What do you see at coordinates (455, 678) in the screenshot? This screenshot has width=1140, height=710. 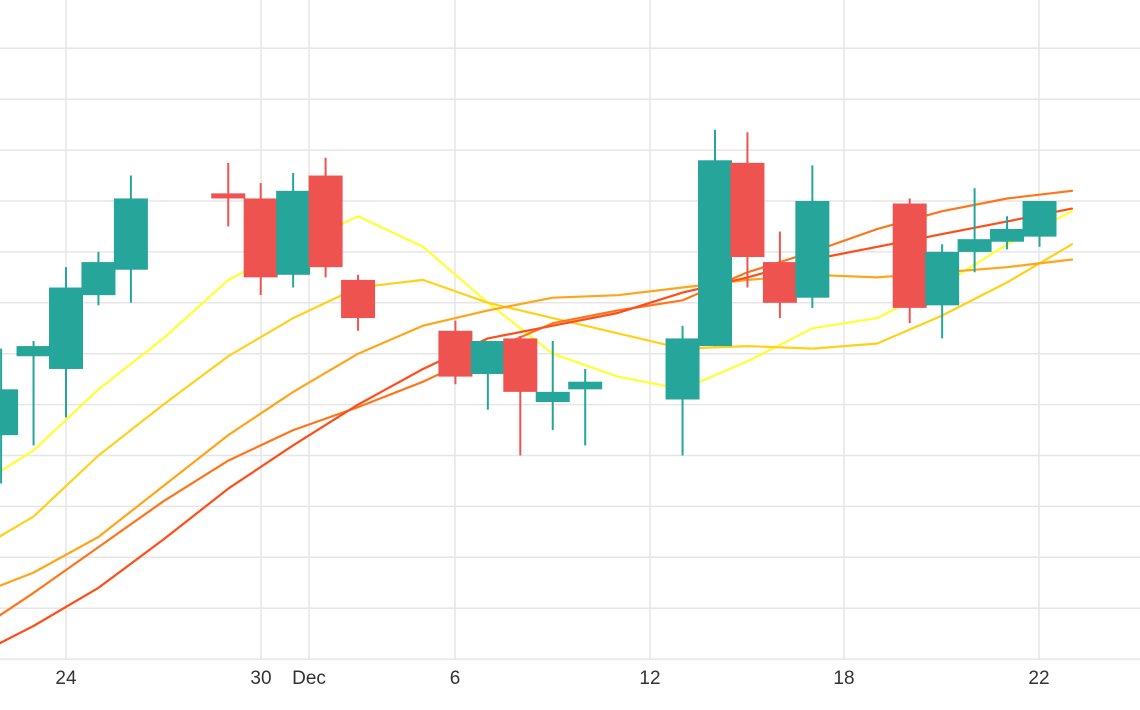 I see `x-tick-label: 6` at bounding box center [455, 678].